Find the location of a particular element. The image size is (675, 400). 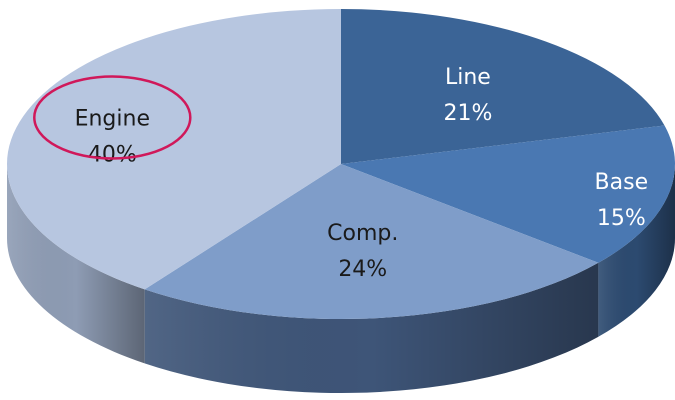

highlight-circle-engine is located at coordinates (112, 117).